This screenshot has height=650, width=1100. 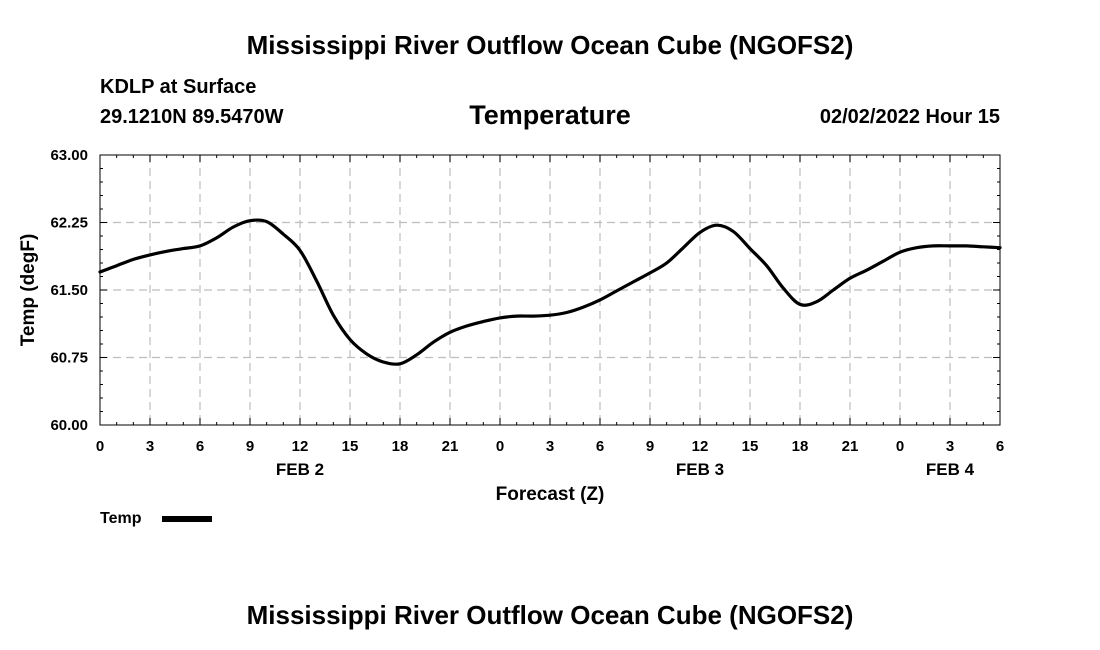 What do you see at coordinates (950, 469) in the screenshot?
I see `day-label: FEB 4` at bounding box center [950, 469].